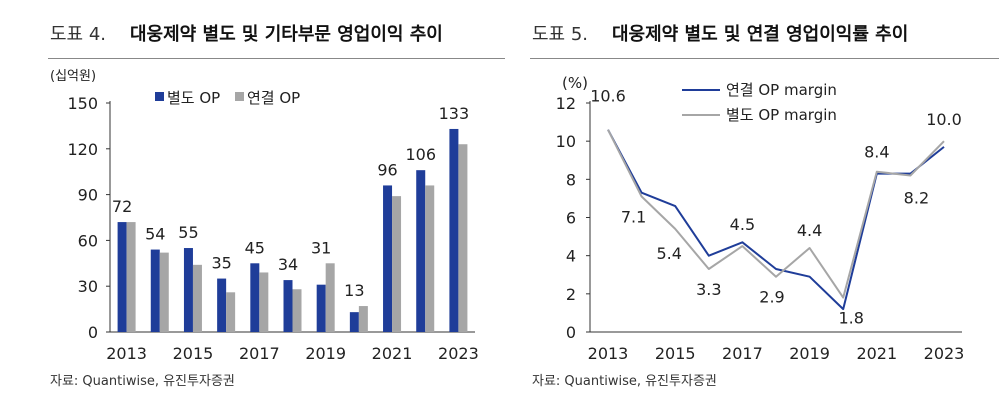  Describe the element at coordinates (321, 247) in the screenshot. I see `data-label-2019: 31` at that location.